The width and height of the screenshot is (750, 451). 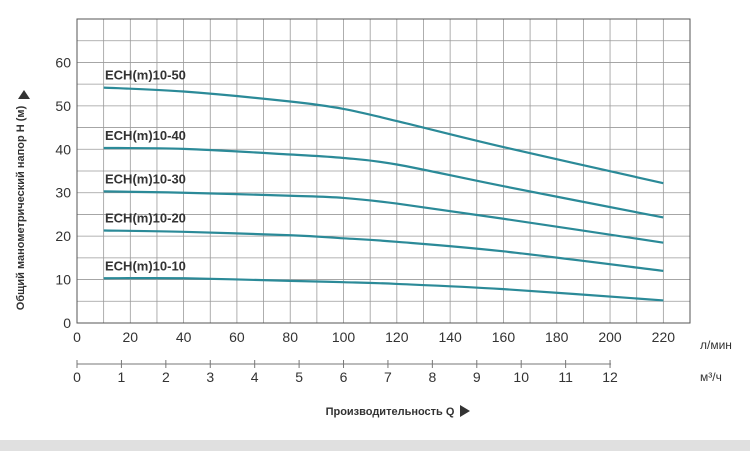 What do you see at coordinates (131, 337) in the screenshot?
I see `x-tick-label-primary: 20` at bounding box center [131, 337].